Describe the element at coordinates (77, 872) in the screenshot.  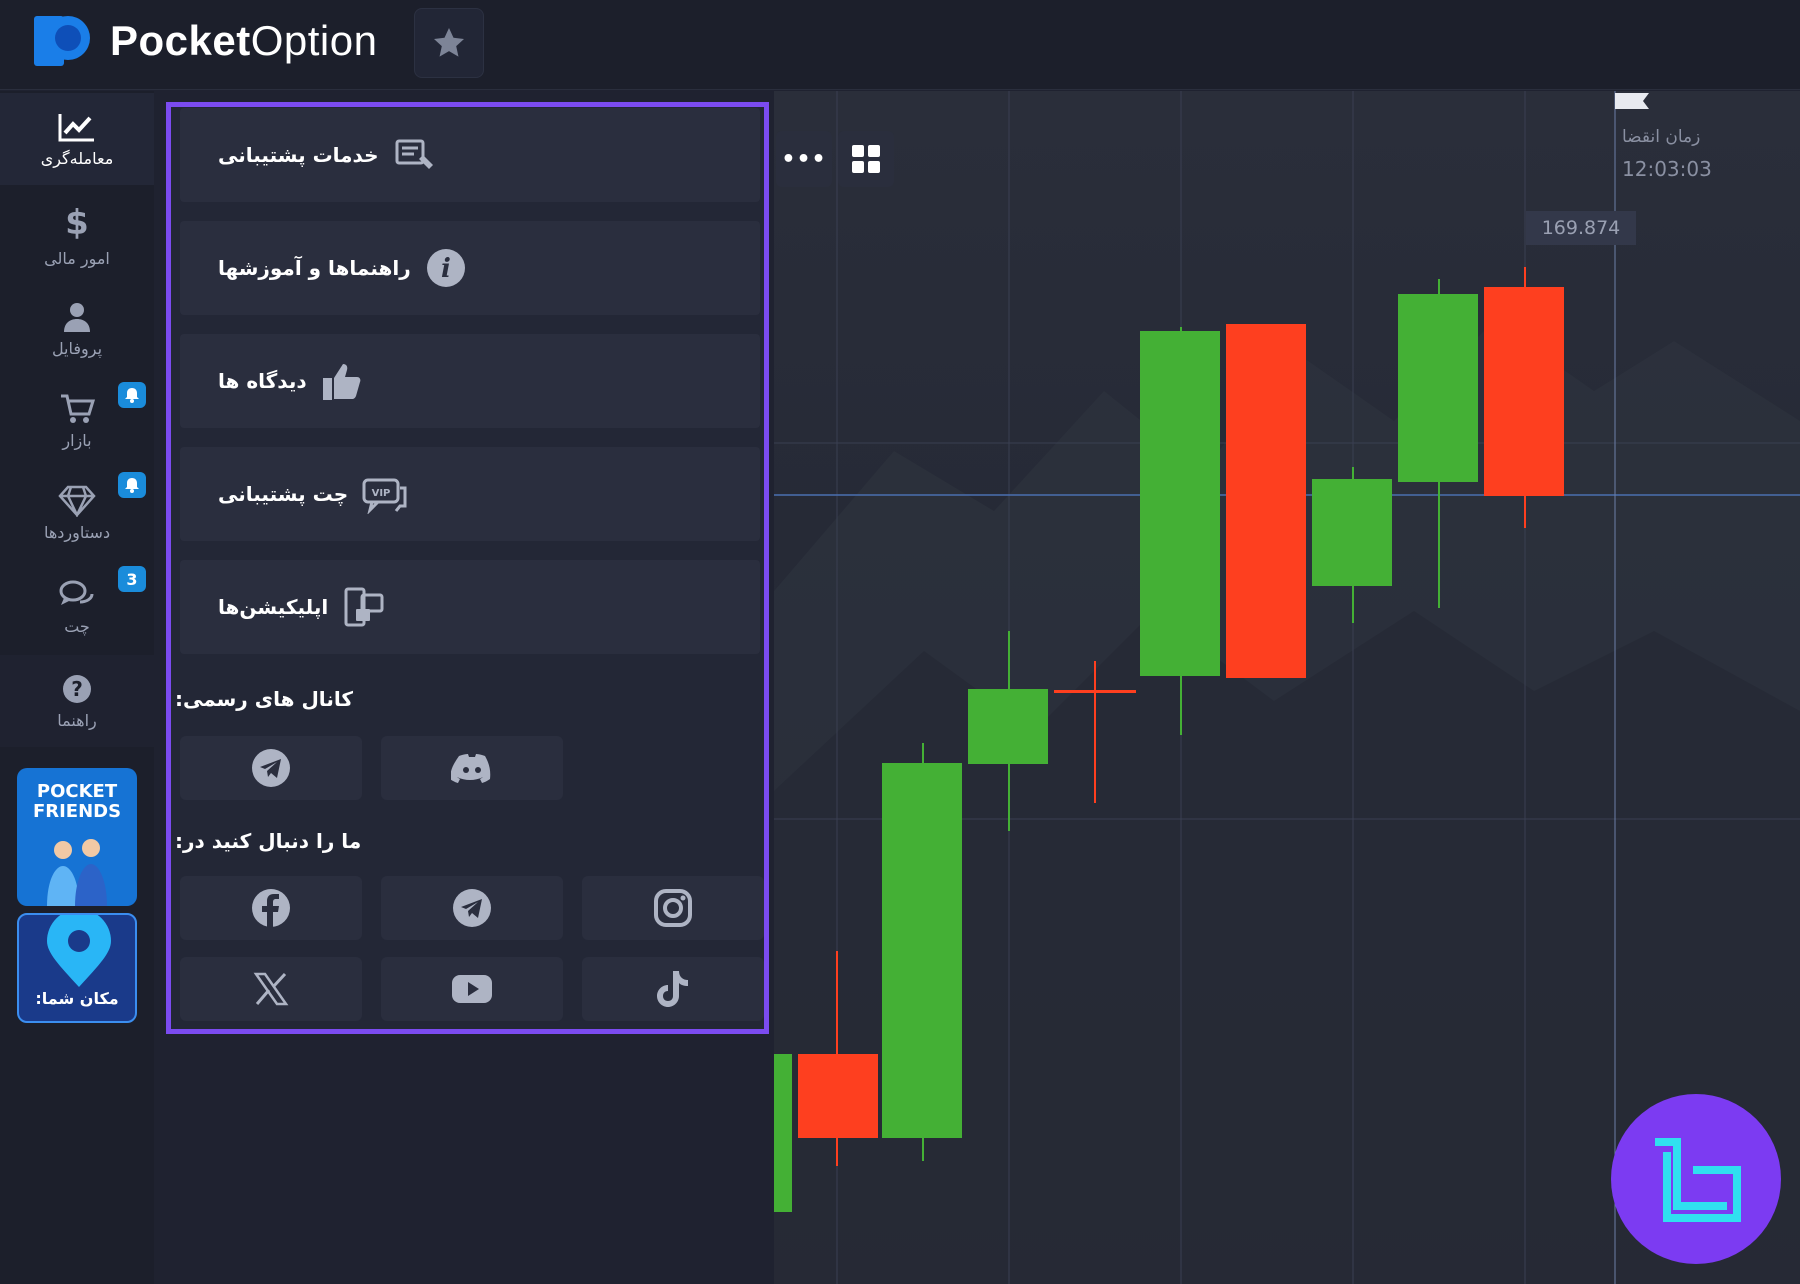
I see `people-illustration-icon` at that location.